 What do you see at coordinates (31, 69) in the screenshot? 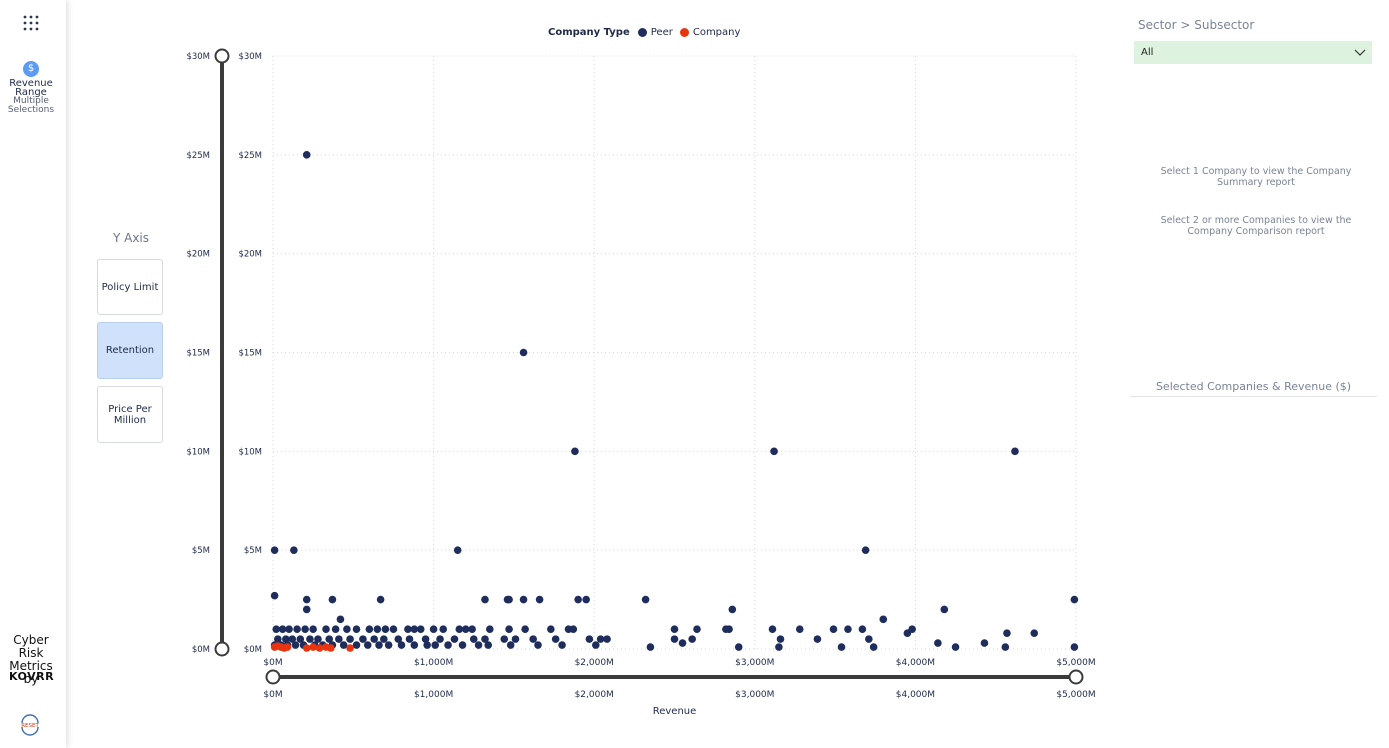
I see `revenue-range-icon: $` at bounding box center [31, 69].